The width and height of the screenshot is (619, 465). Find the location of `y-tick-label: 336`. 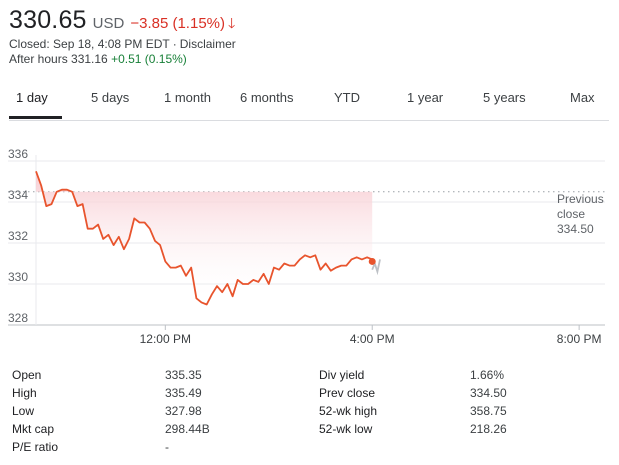

y-tick-label: 336 is located at coordinates (18, 154).